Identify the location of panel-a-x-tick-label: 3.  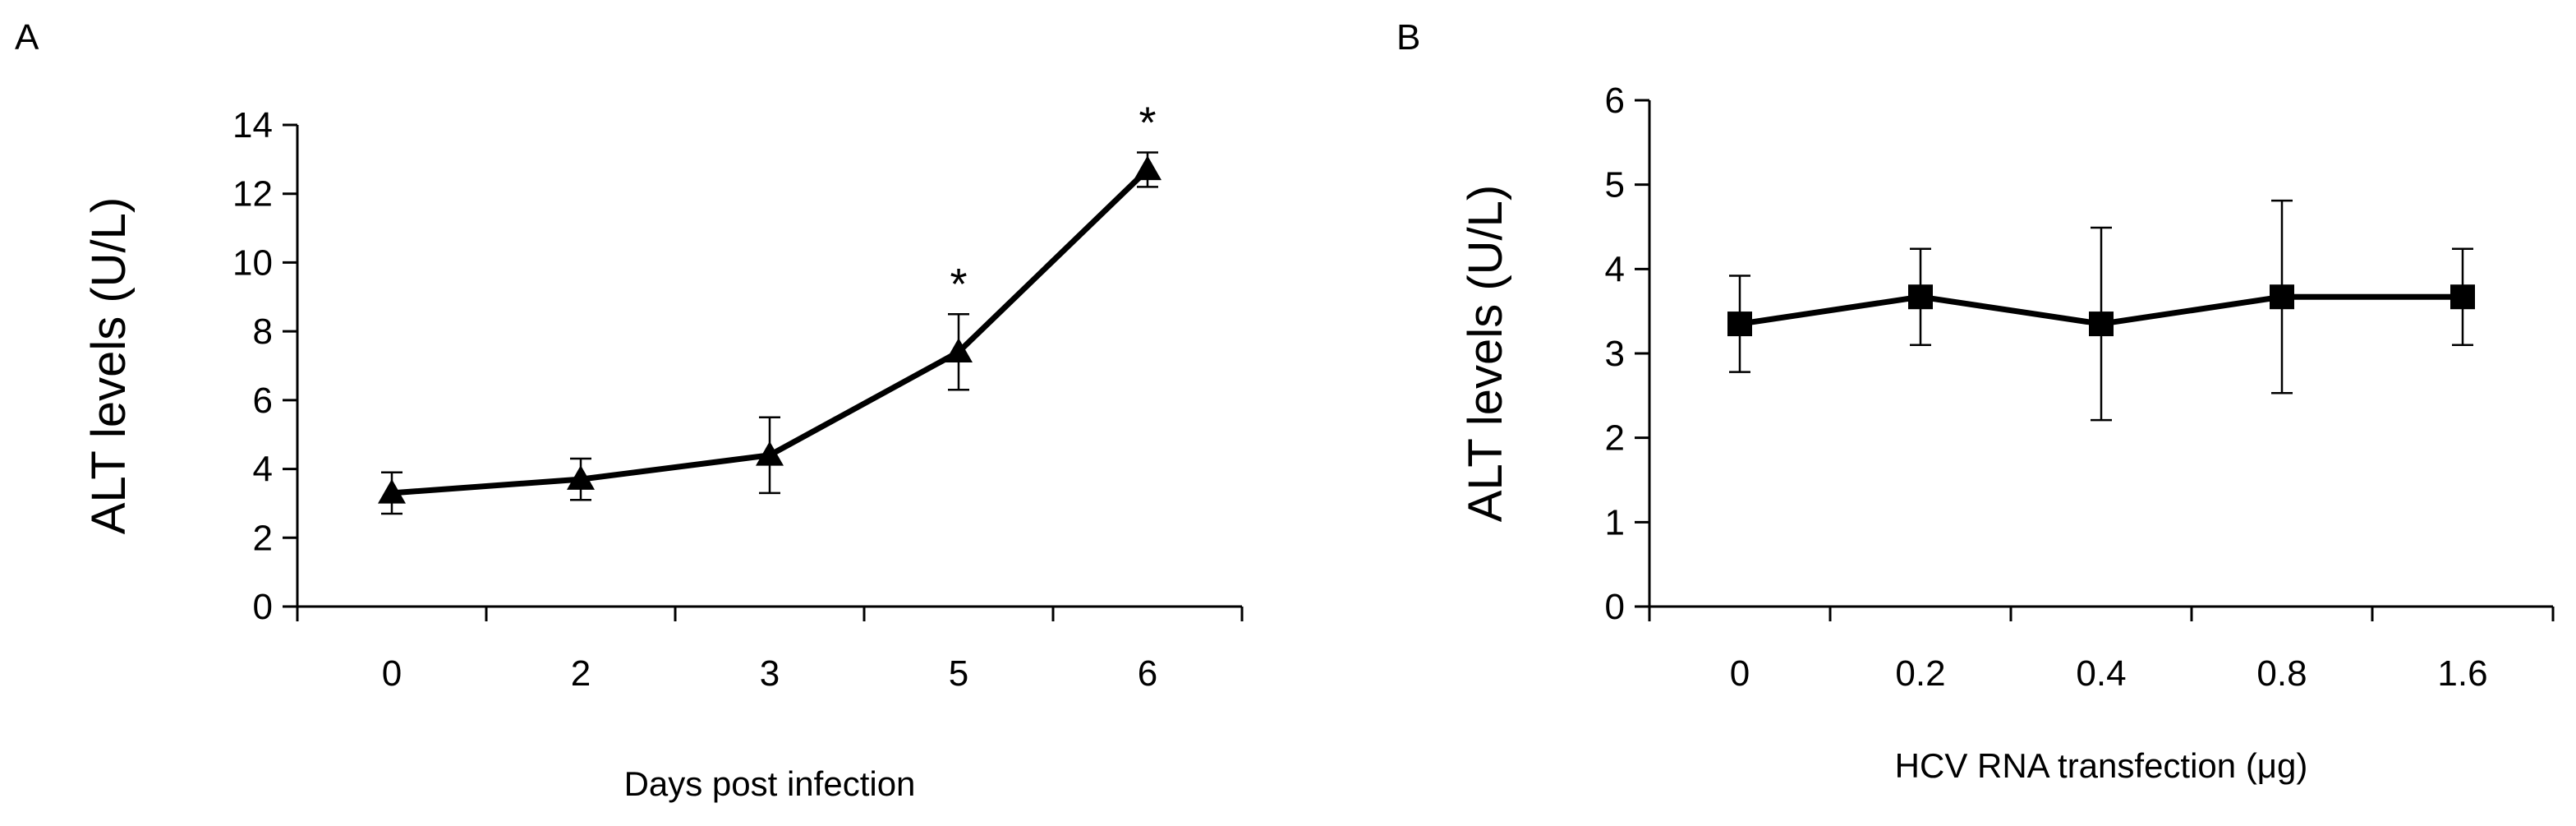
(770, 673).